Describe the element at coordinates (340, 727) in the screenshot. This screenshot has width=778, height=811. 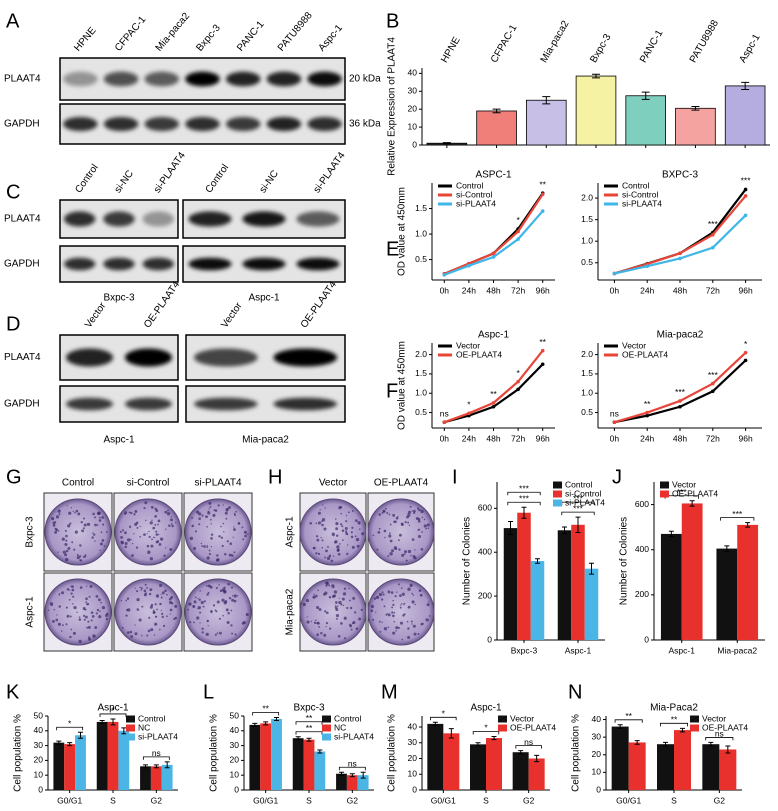
I see `legend-label: NC` at that location.